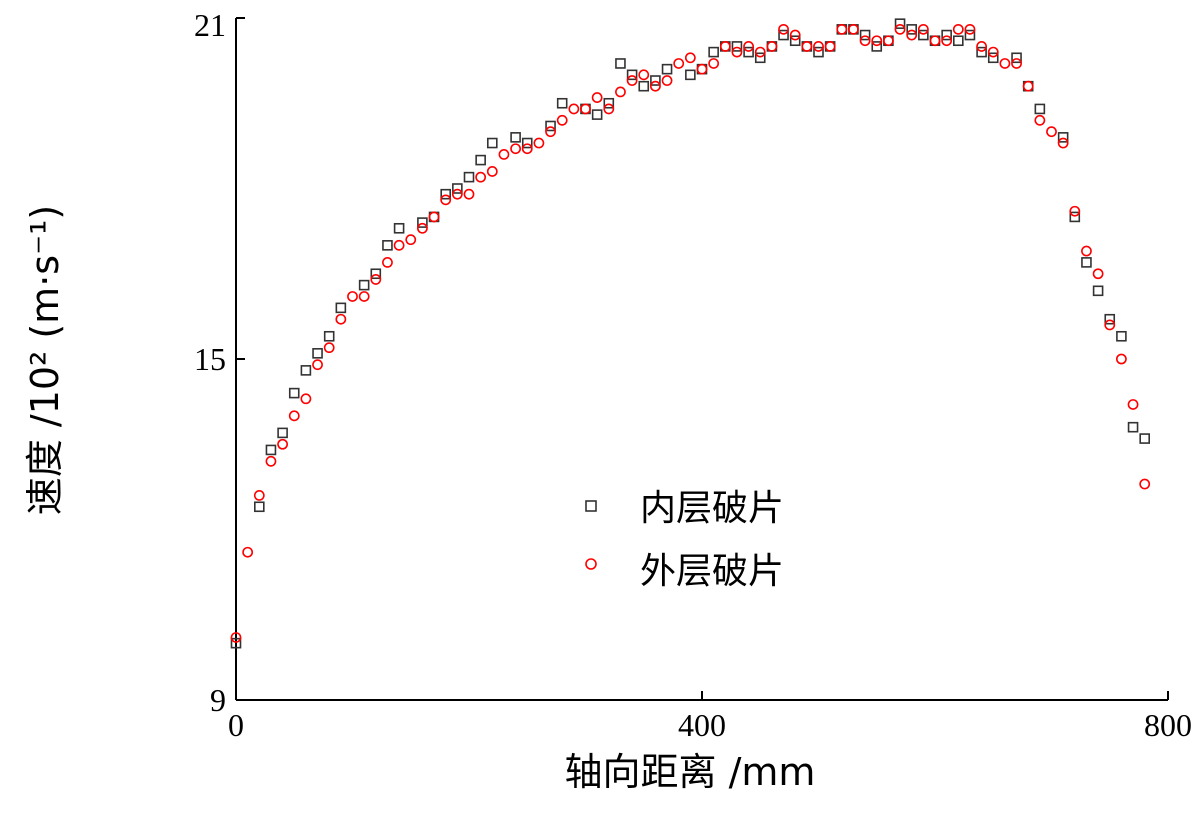 Image resolution: width=1200 pixels, height=820 pixels. I want to click on legend: 内层破片 外层破片, so click(684, 540).